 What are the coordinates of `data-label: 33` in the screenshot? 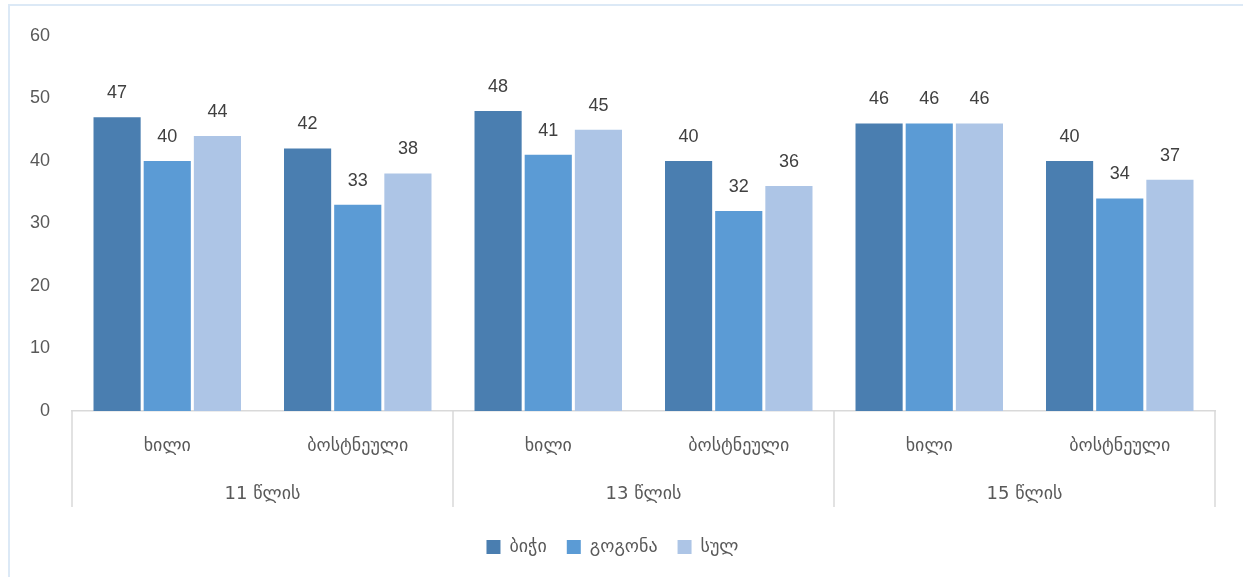 It's located at (357, 179).